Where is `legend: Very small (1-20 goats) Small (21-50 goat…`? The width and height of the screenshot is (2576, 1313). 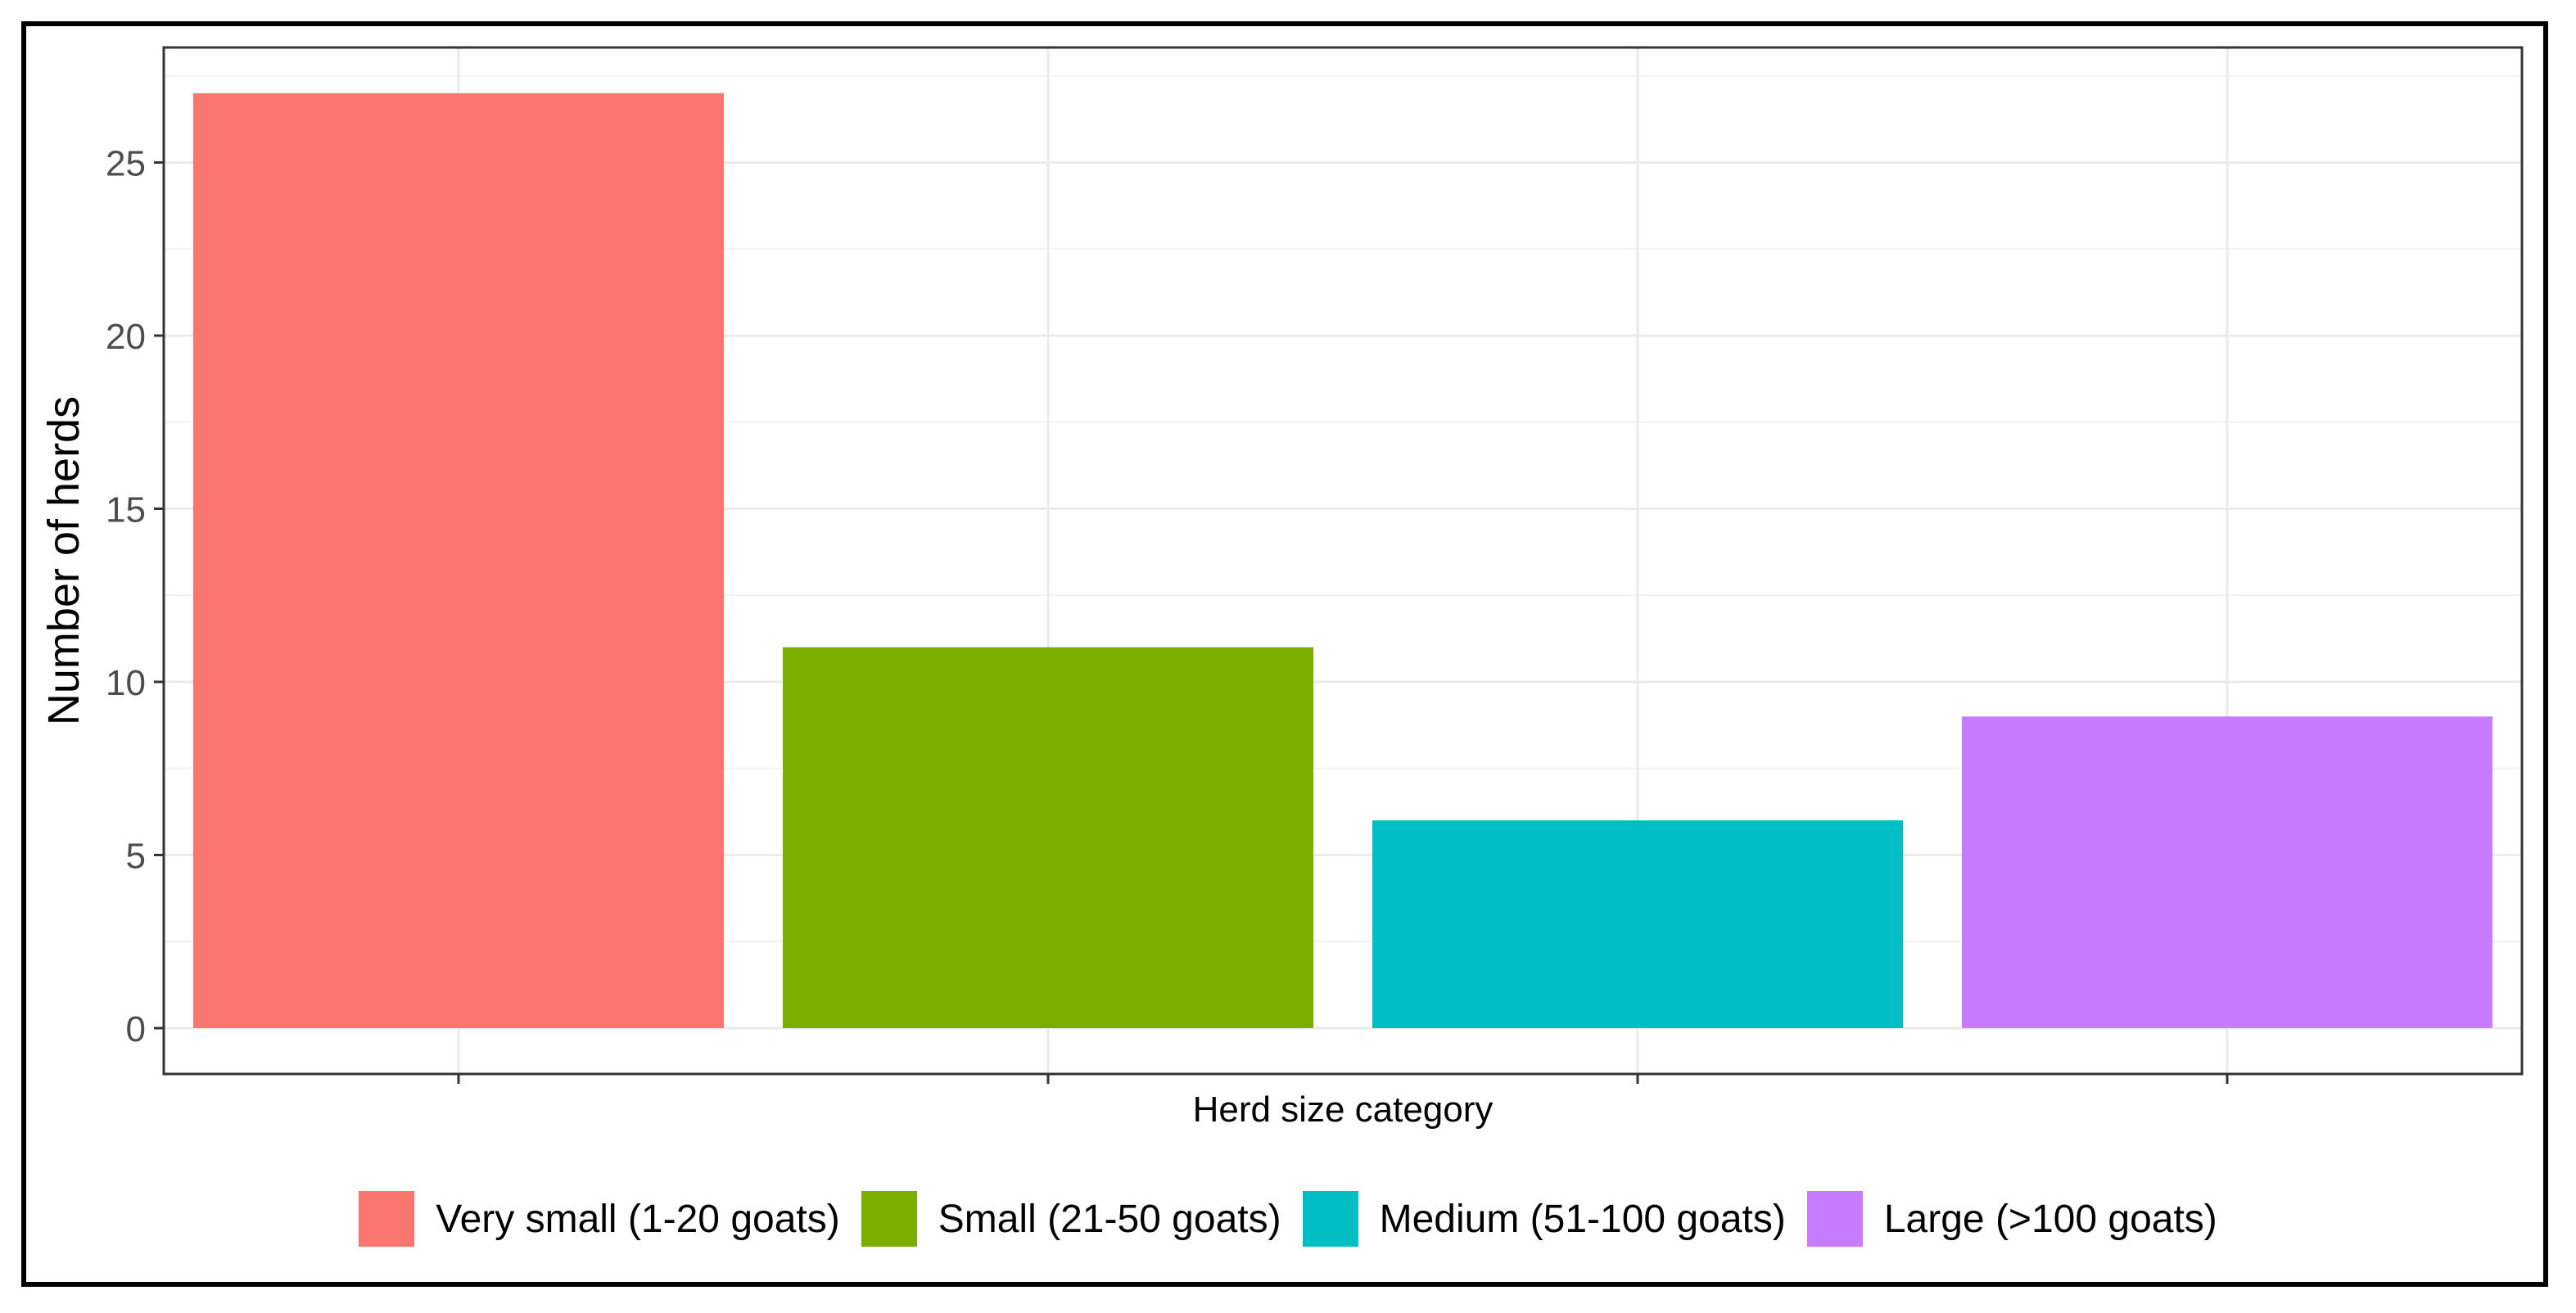
legend: Very small (1-20 goats) Small (21-50 goat… is located at coordinates (1288, 1219).